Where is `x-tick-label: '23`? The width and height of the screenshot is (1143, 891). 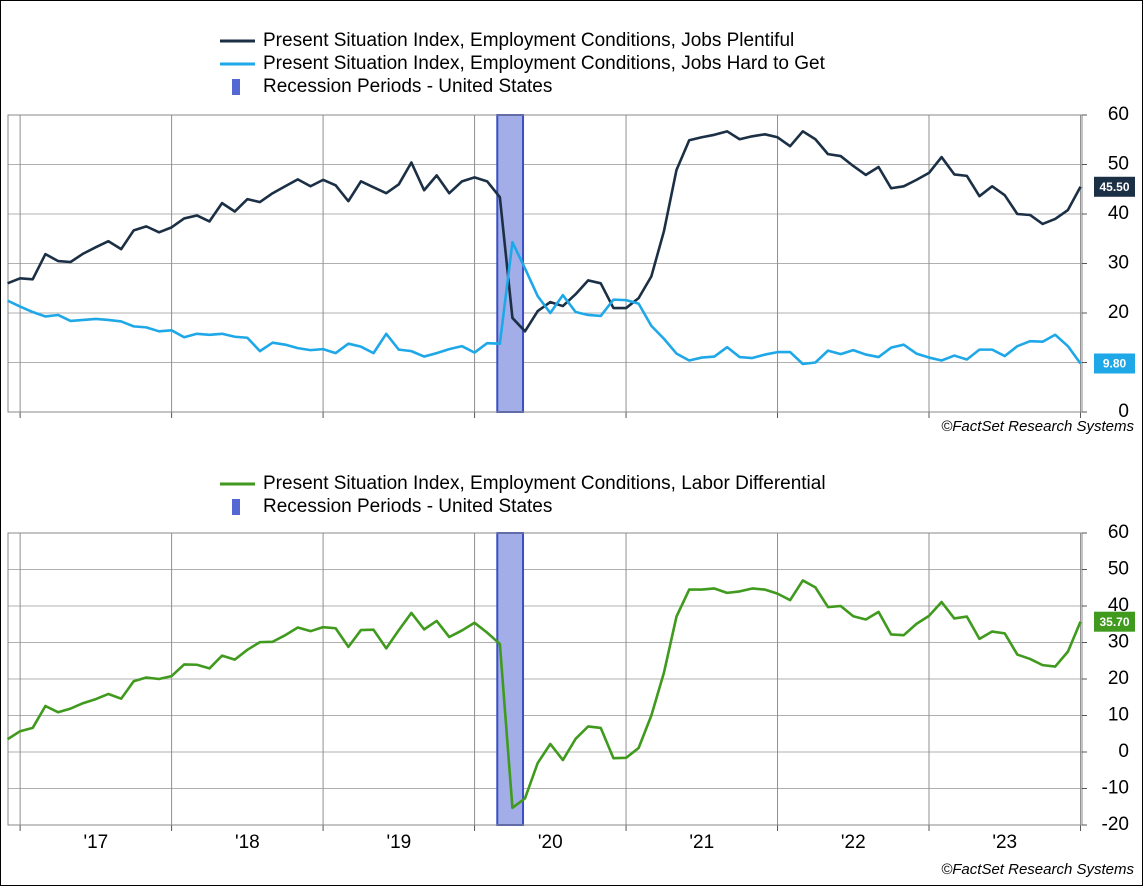 x-tick-label: '23 is located at coordinates (1004, 842).